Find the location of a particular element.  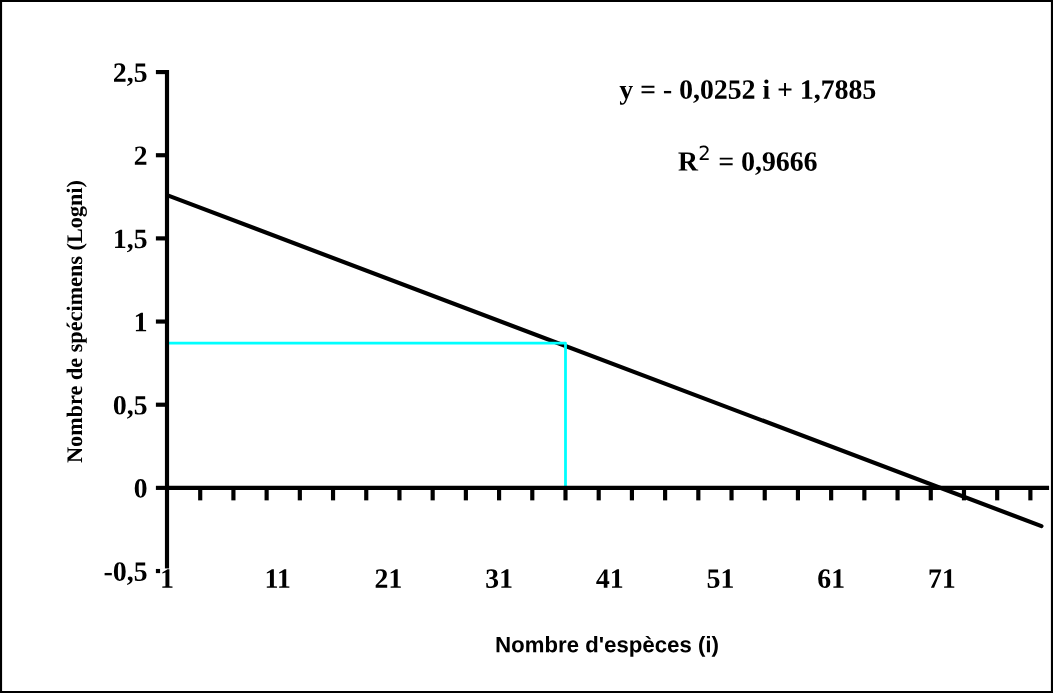

x-tick-label: 71 is located at coordinates (942, 578).